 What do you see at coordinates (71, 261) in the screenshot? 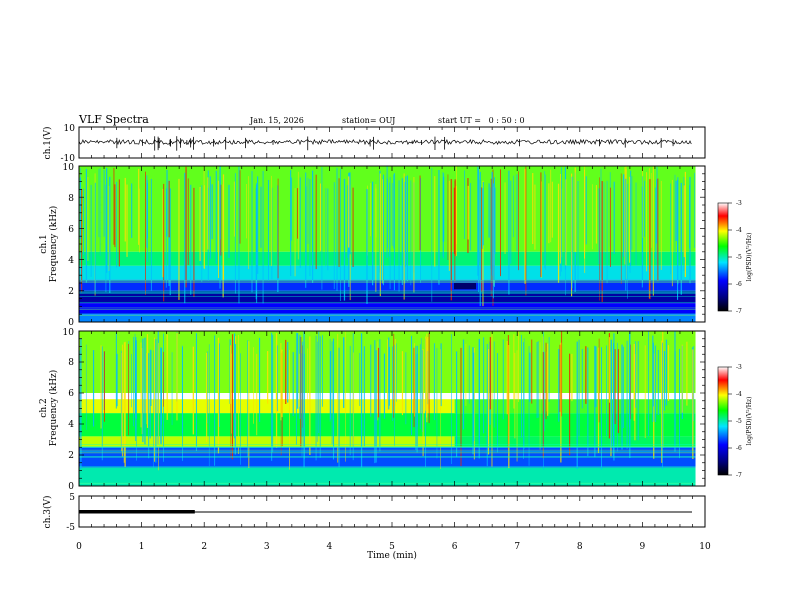
I see `ch1-ytick-4: 4` at bounding box center [71, 261].